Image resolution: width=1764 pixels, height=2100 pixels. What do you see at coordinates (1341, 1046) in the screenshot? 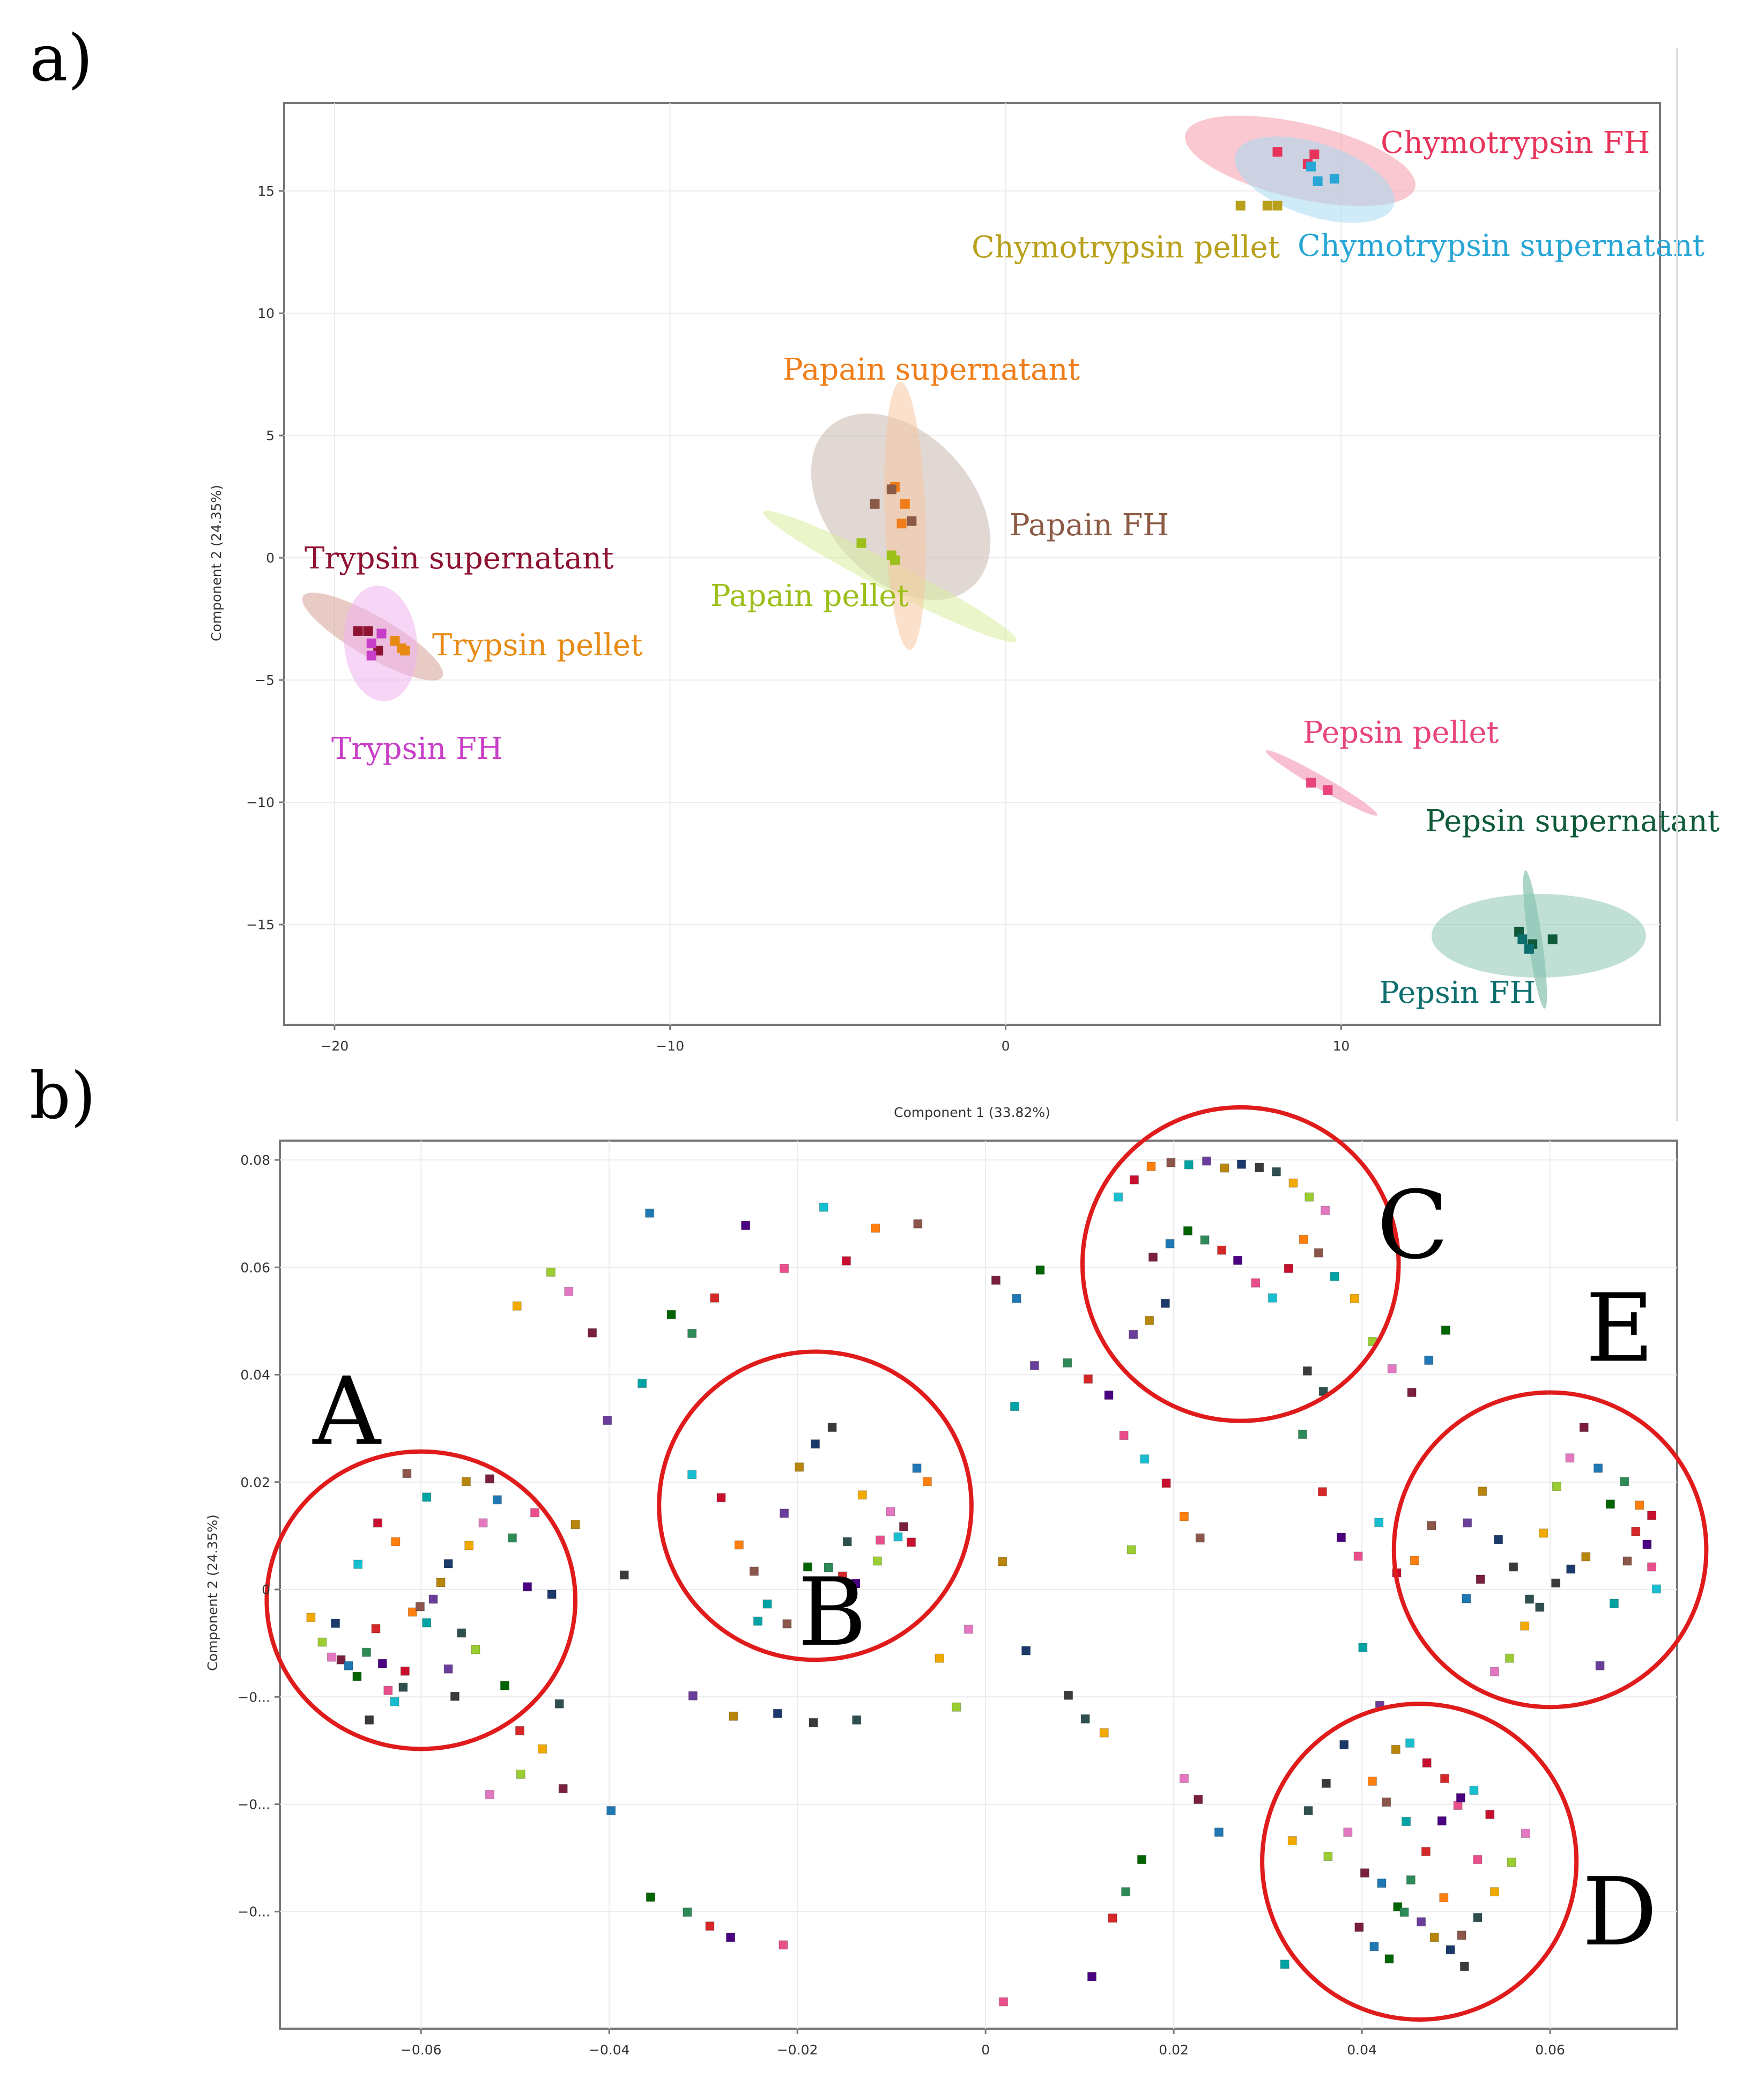
I see `panel-a-x-tick-label: 10` at bounding box center [1341, 1046].